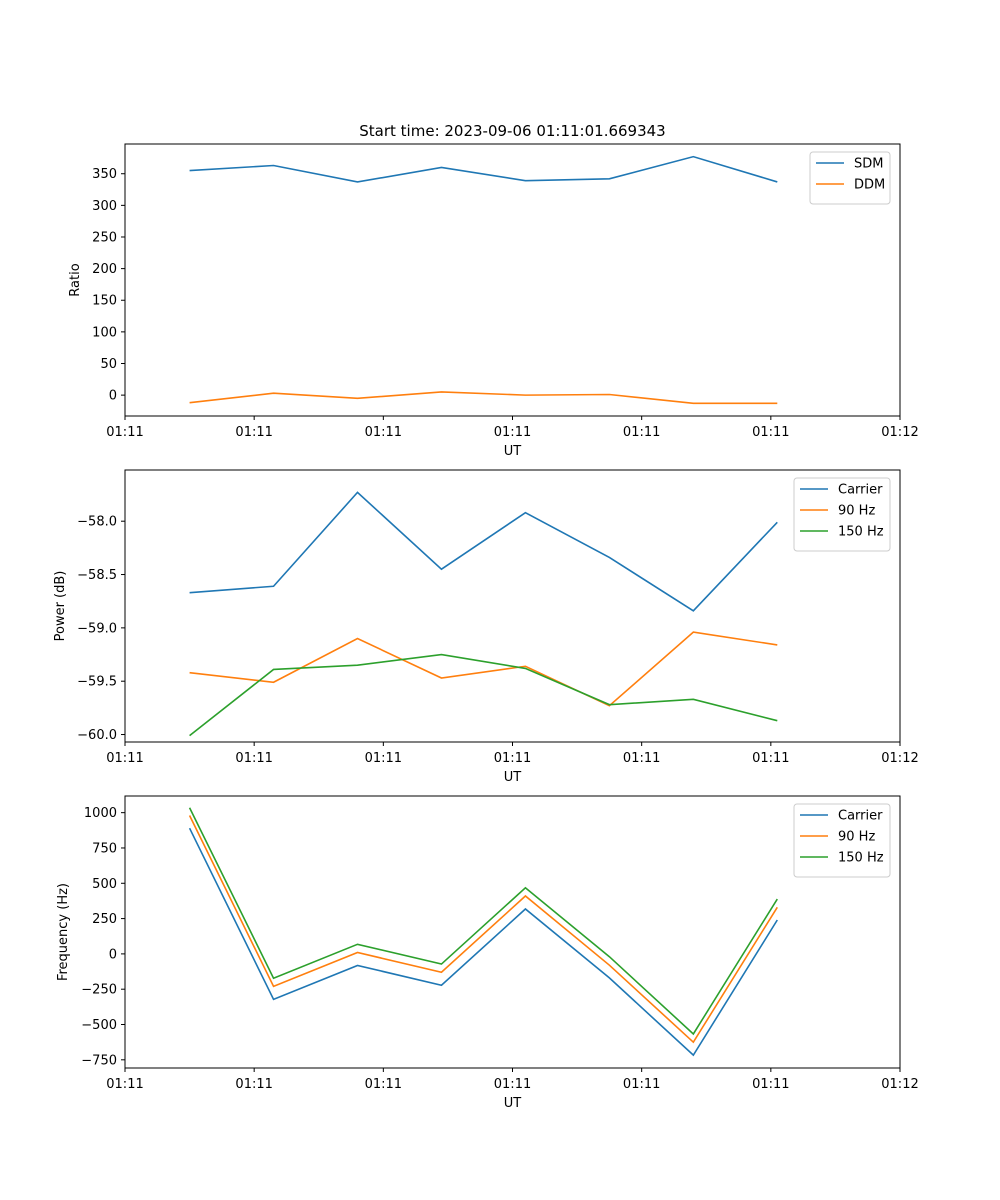 This screenshot has height=1200, width=1000. Describe the element at coordinates (99, 990) in the screenshot. I see `y-tick-label: −250` at that location.